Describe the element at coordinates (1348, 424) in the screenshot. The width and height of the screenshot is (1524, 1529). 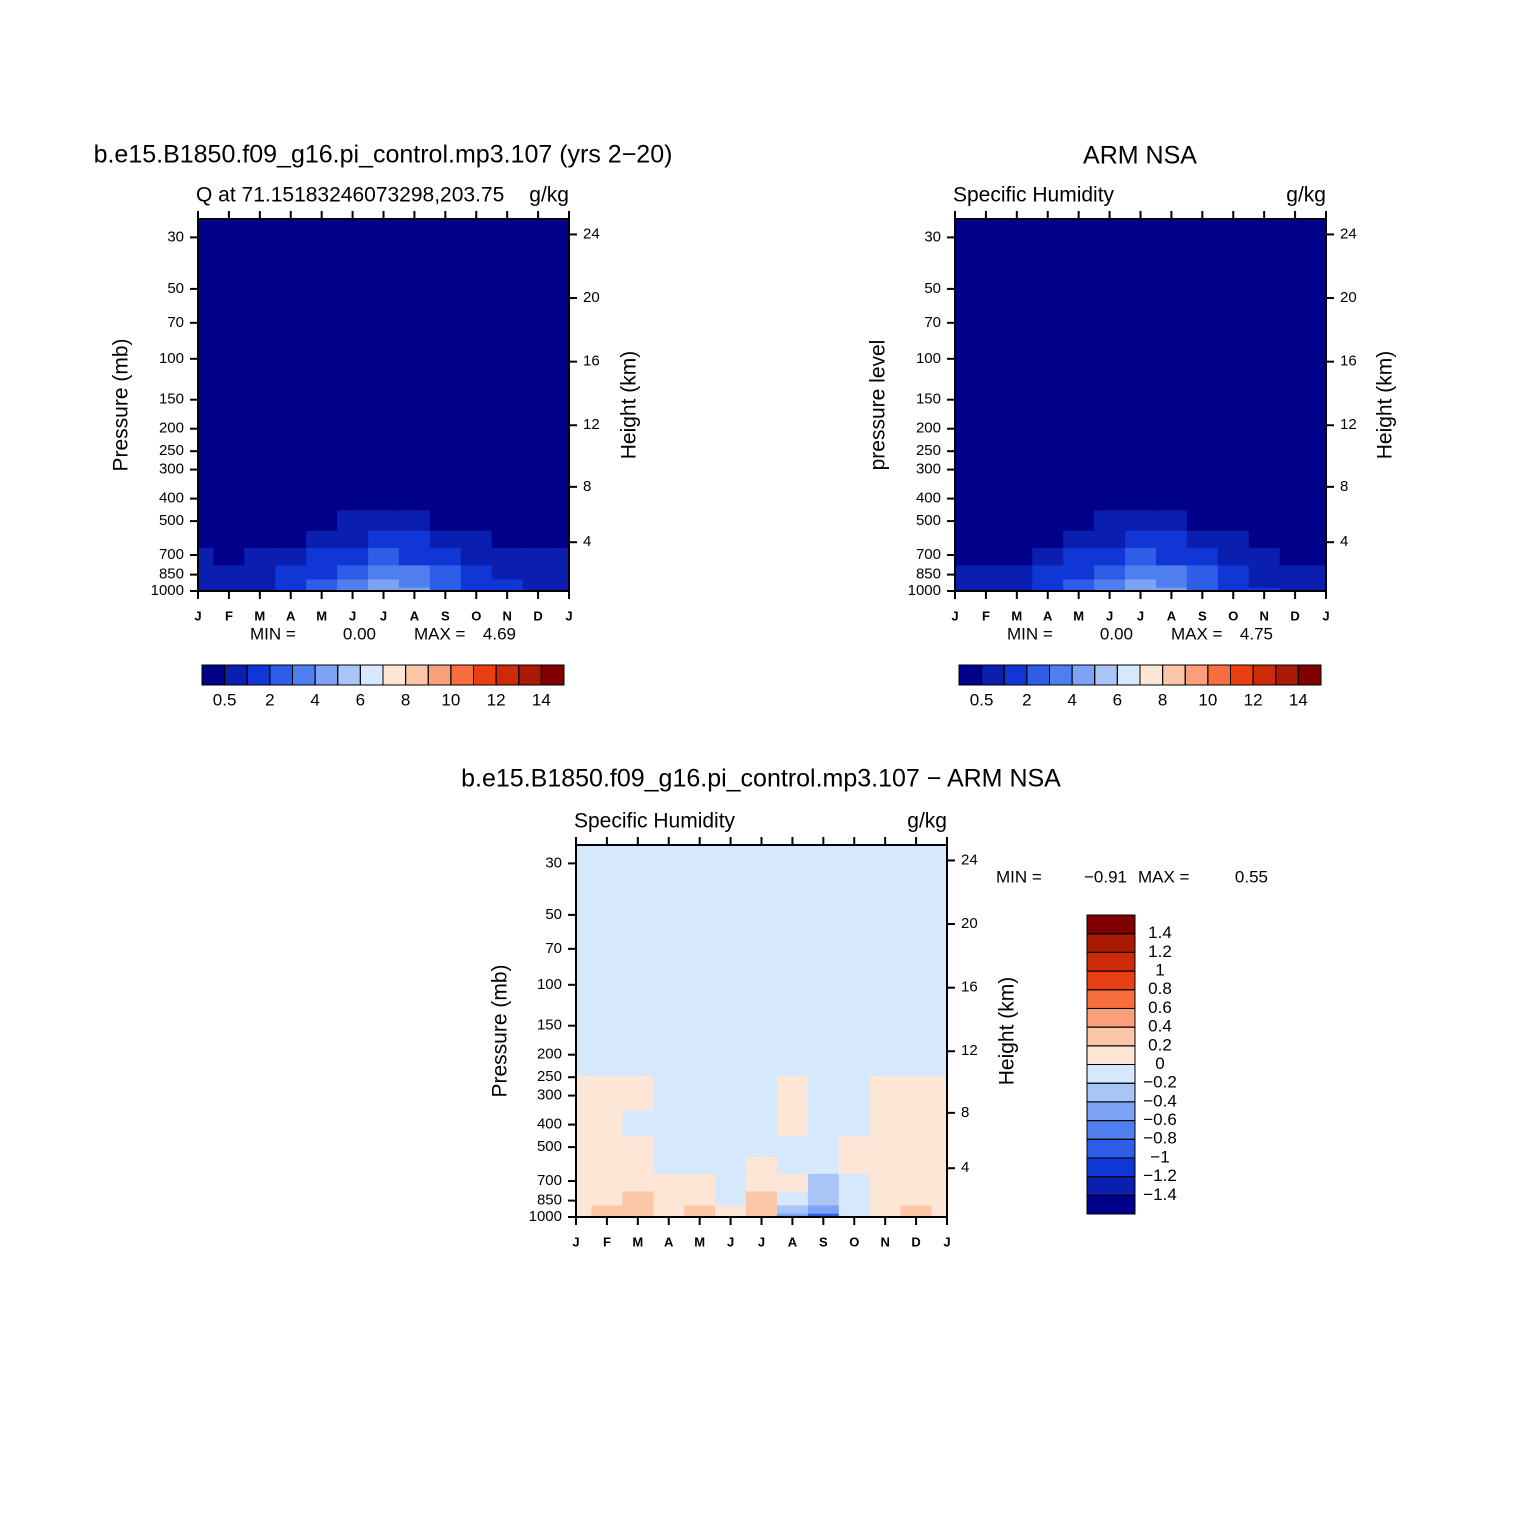
I see `y2-tick-label: 12` at that location.